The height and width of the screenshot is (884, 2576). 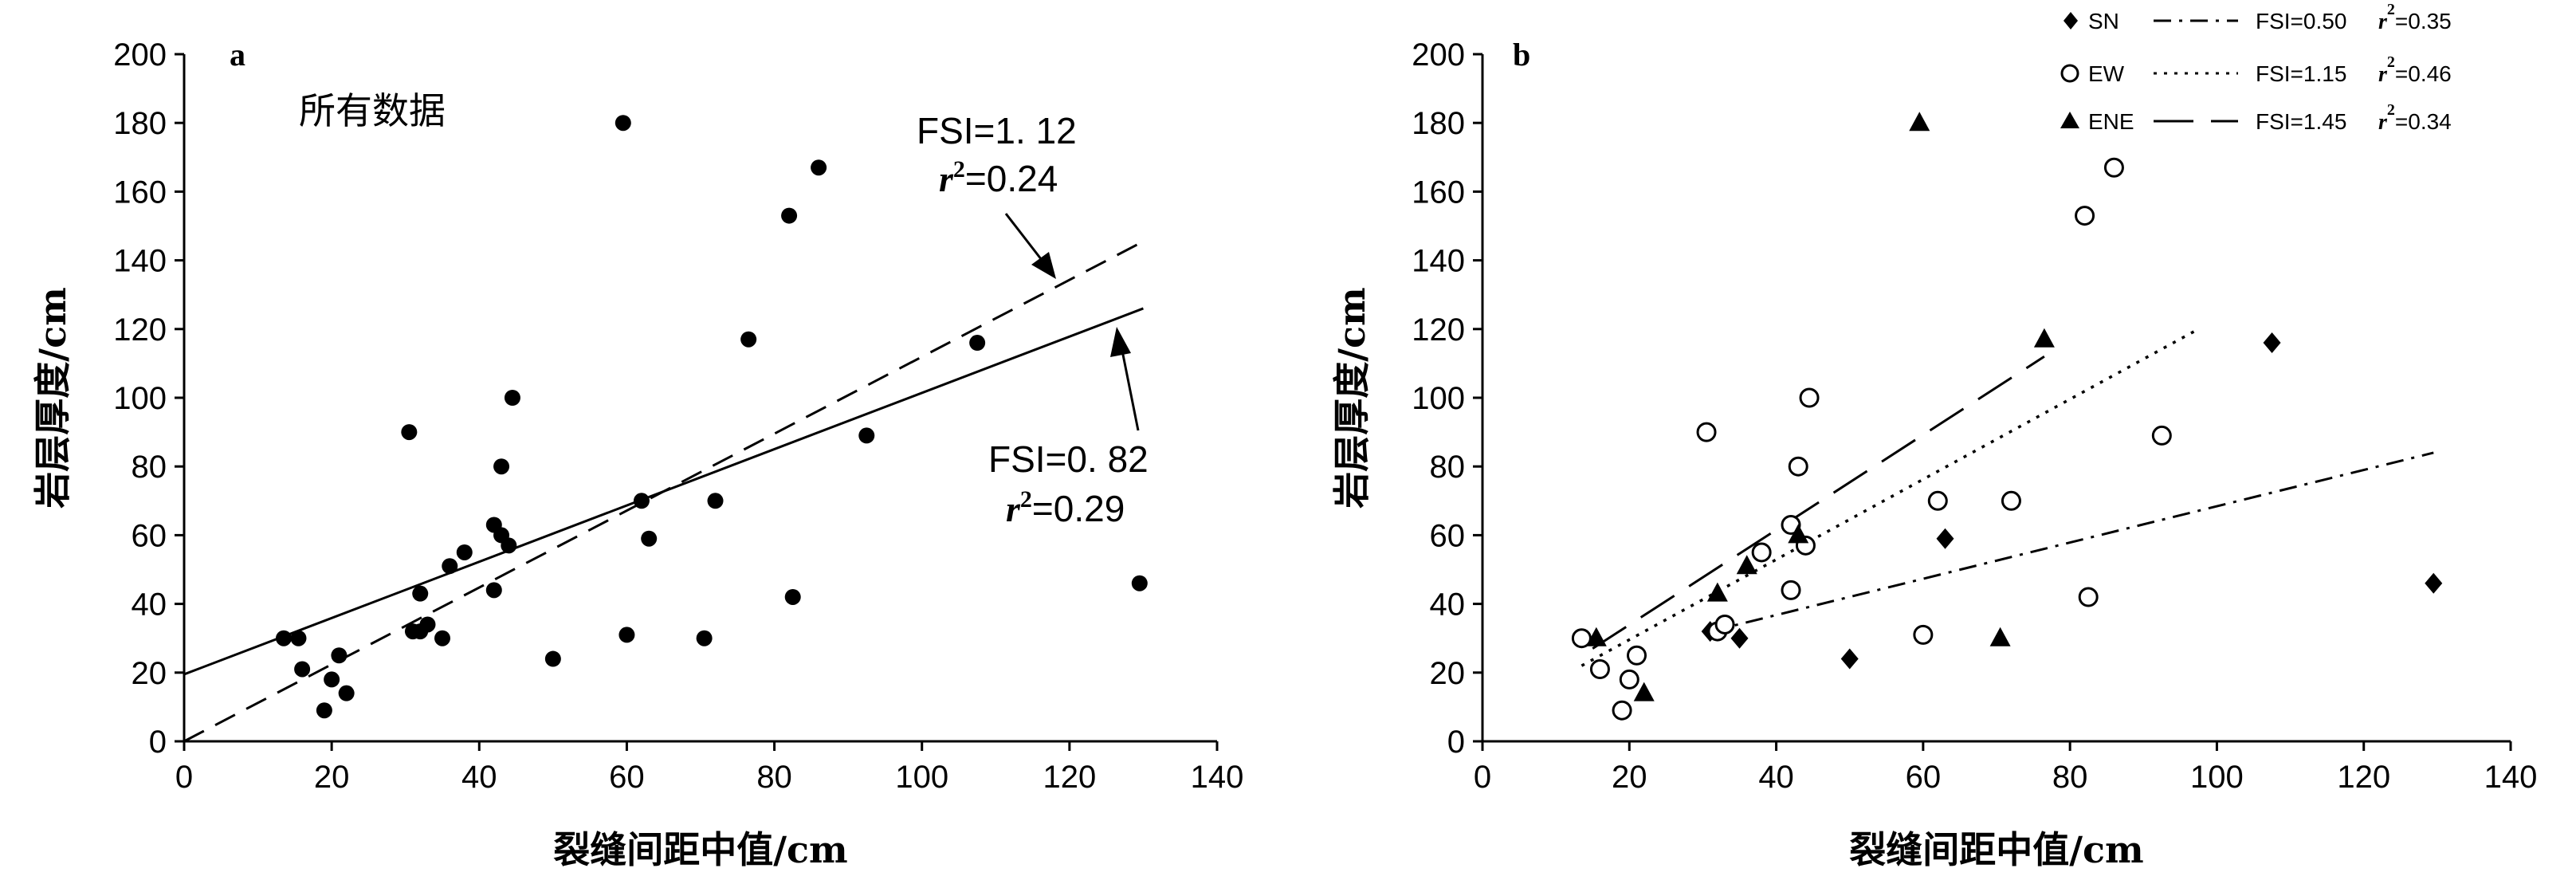 I want to click on fit-line-ew, so click(x=1890, y=497).